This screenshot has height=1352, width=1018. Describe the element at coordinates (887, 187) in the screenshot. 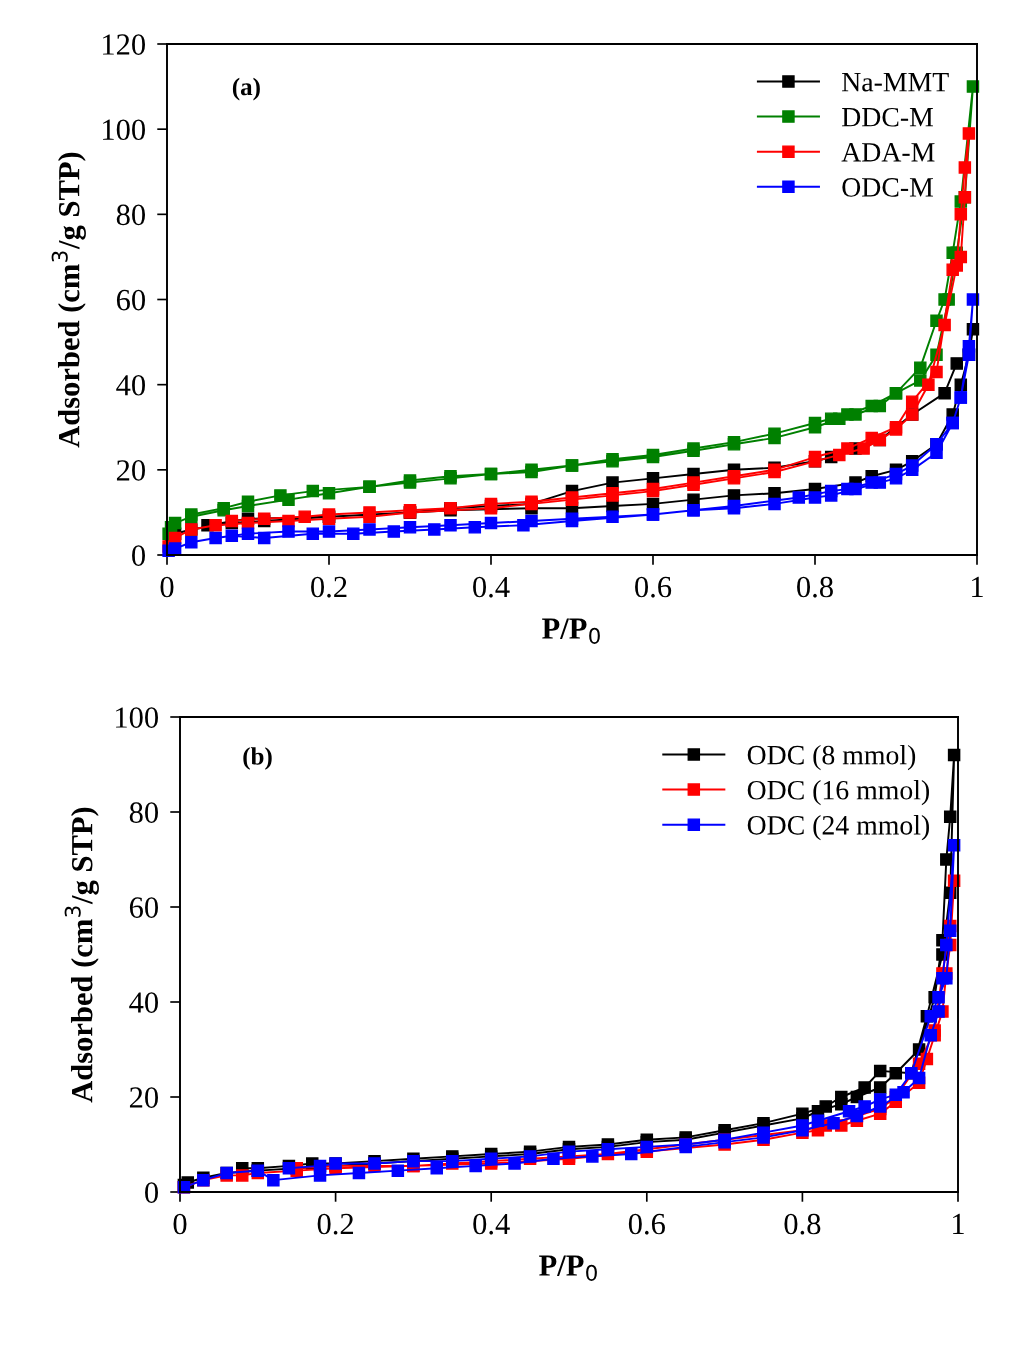

I see `legend-label: ODC-M` at that location.